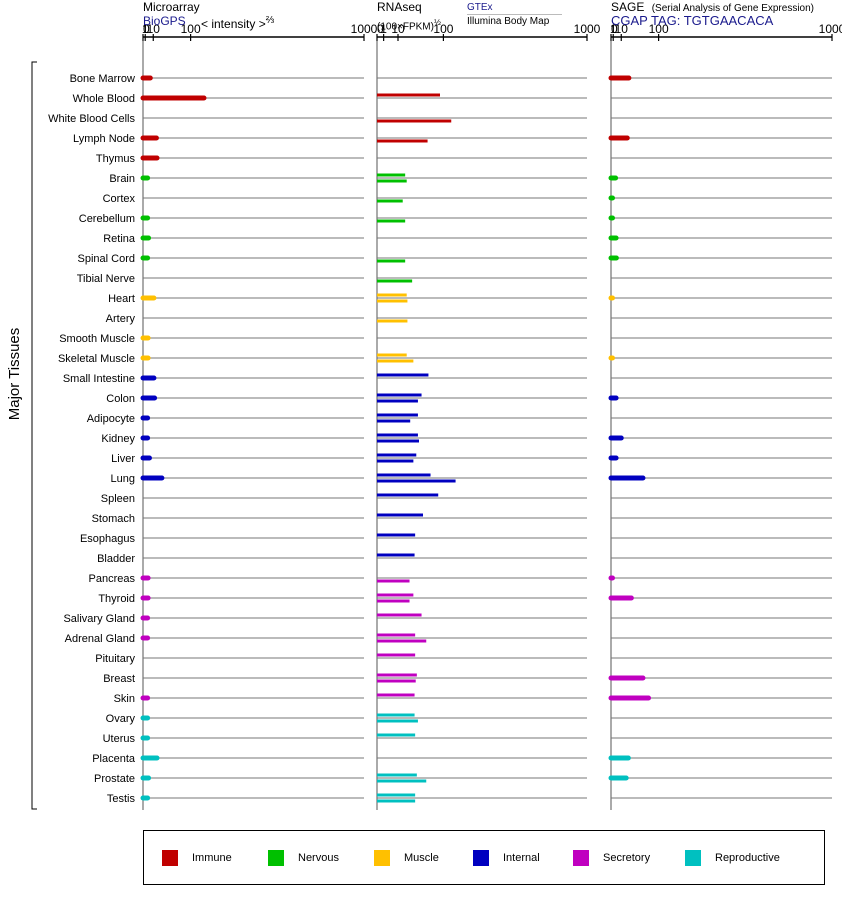 The height and width of the screenshot is (900, 842). Describe the element at coordinates (119, 239) in the screenshot. I see `tissue-label-retina: Retina` at that location.